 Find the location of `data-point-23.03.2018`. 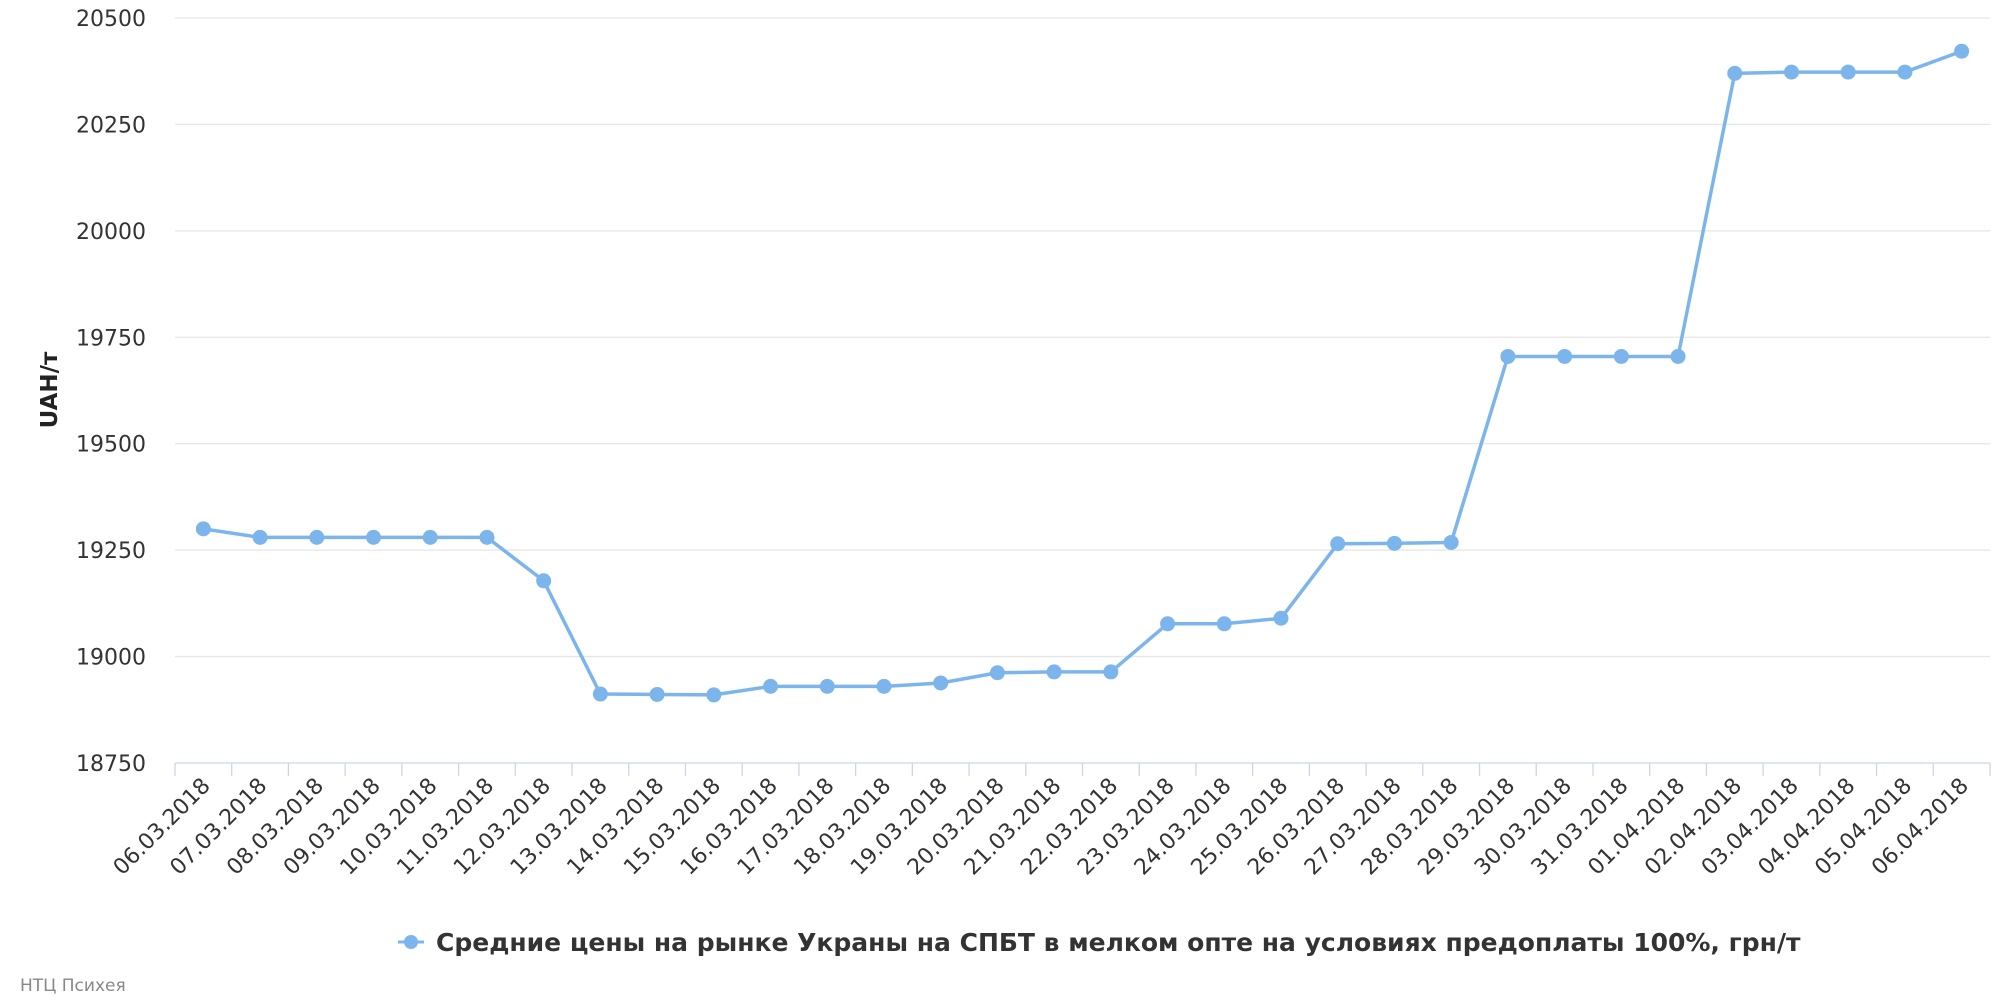

data-point-23.03.2018 is located at coordinates (1168, 624).